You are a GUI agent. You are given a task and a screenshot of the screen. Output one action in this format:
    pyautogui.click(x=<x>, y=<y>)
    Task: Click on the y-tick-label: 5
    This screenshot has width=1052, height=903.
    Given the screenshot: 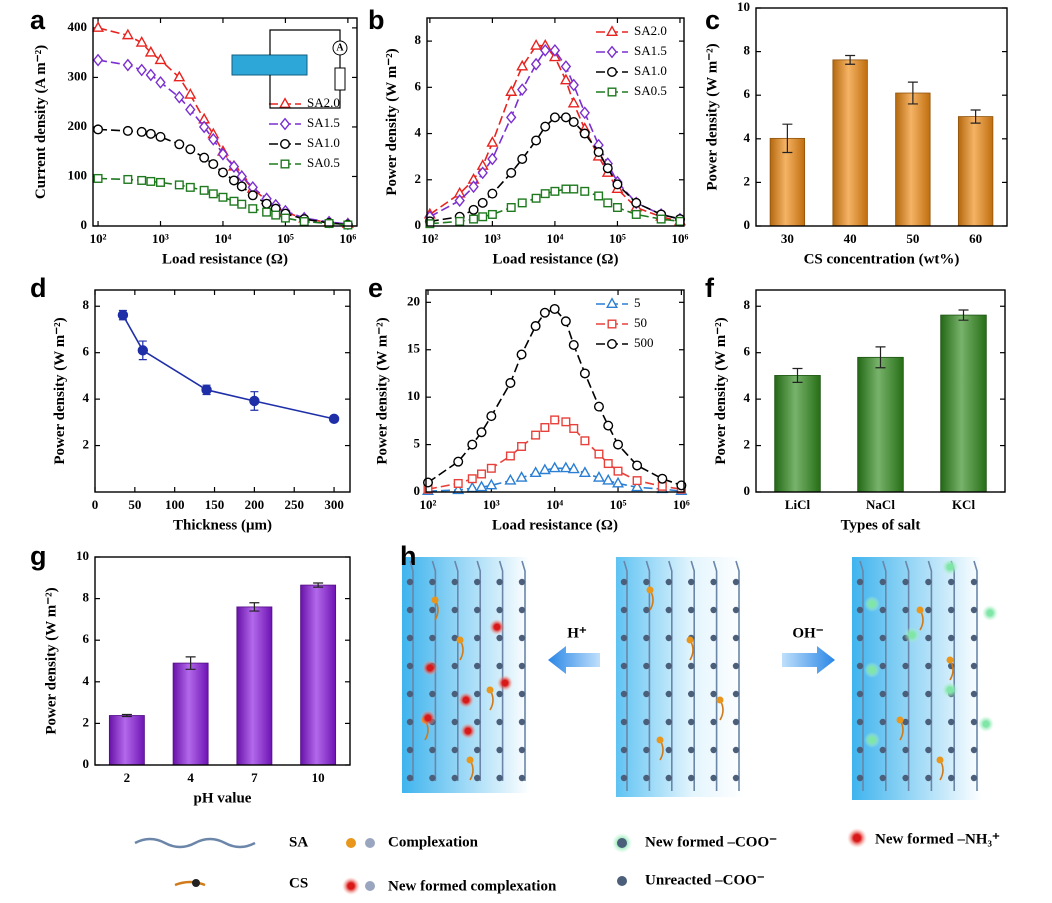 What is the action you would take?
    pyautogui.click(x=417, y=443)
    